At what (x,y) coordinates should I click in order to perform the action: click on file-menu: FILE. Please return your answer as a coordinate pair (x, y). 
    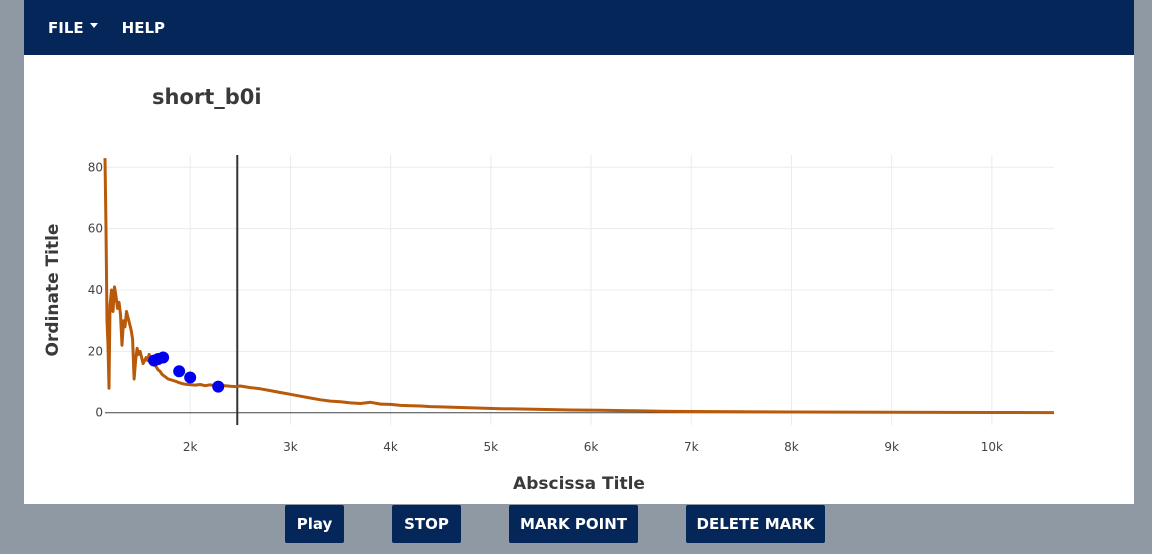
    Looking at the image, I should click on (73, 28).